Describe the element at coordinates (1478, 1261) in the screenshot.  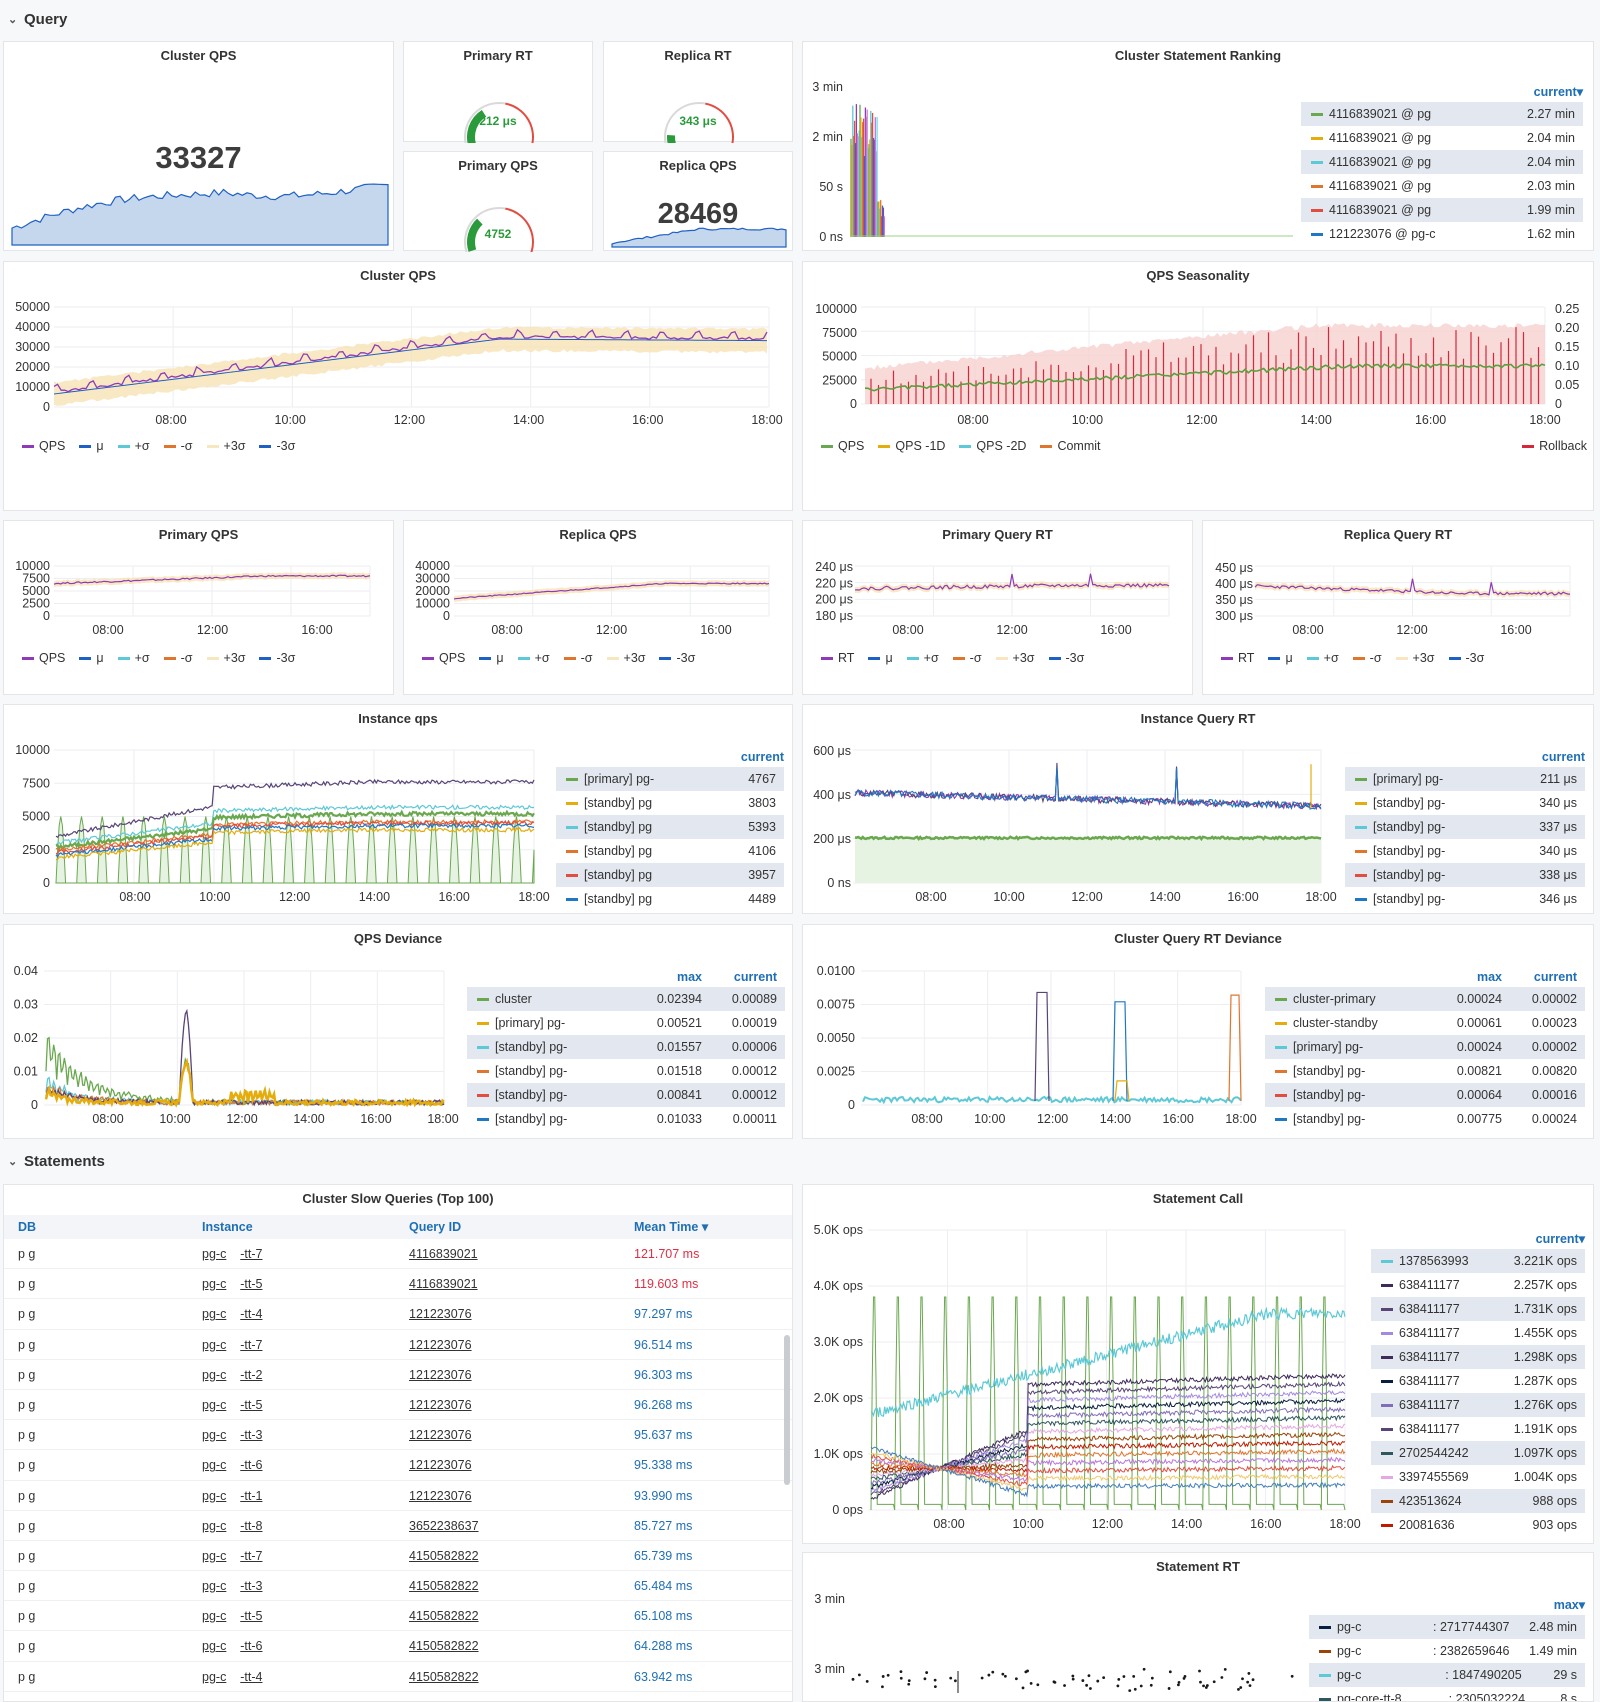
I see `legend-item: 1378563993 3.221K ops` at that location.